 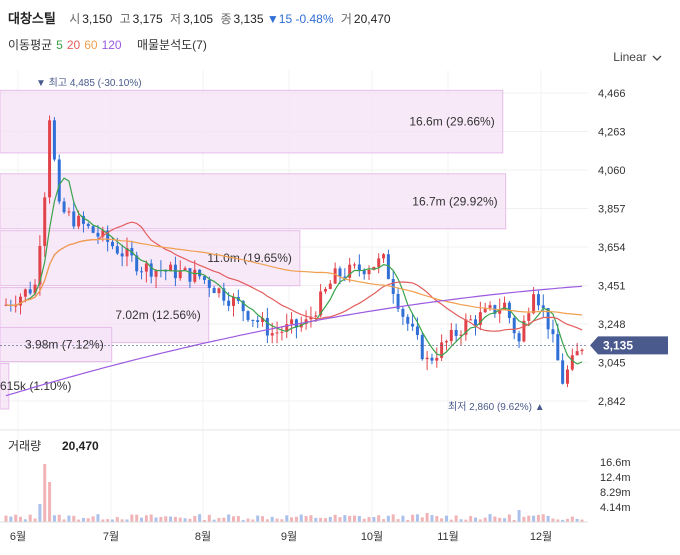 I want to click on low-value: 3,105, so click(x=198, y=19).